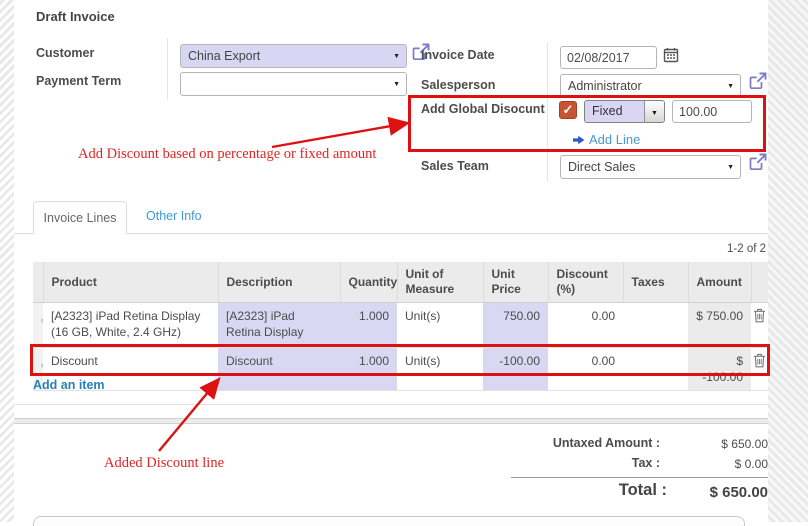 The width and height of the screenshot is (808, 526). I want to click on untaxed-amount-label: Untaxed Amount :, so click(606, 443).